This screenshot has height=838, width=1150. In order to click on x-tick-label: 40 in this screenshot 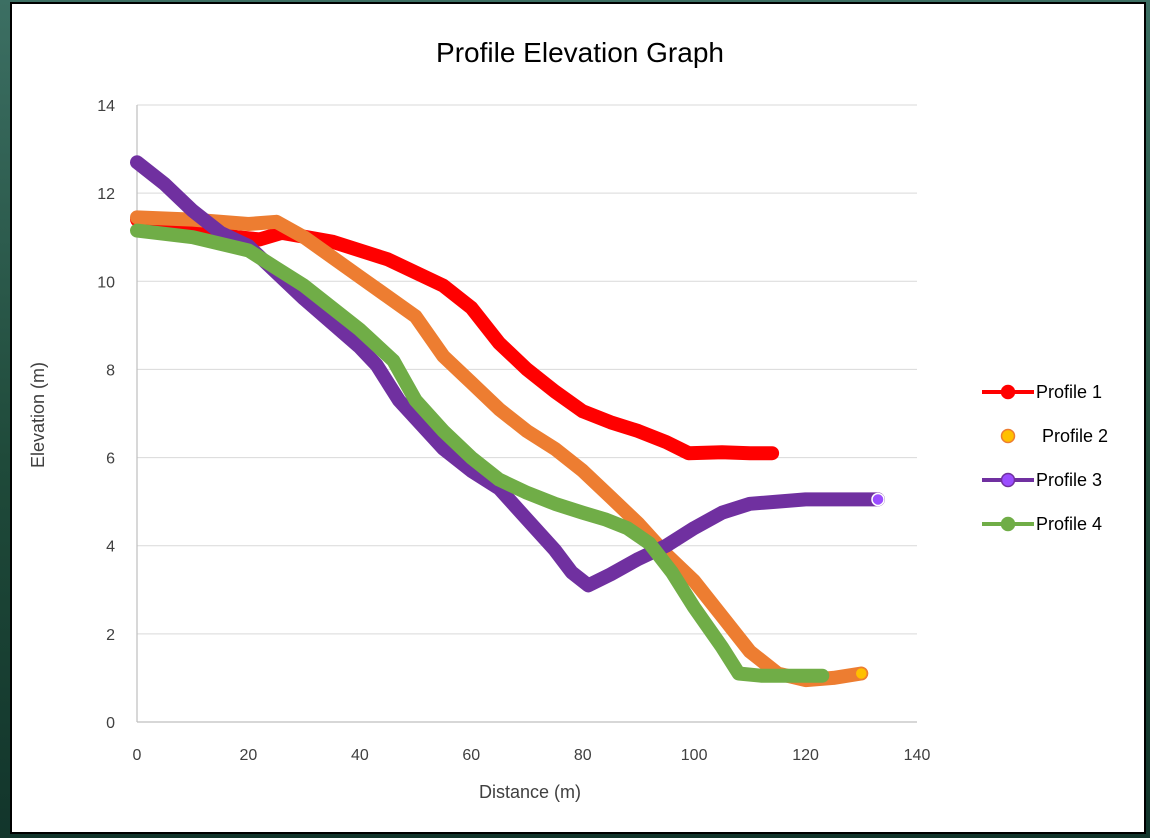, I will do `click(360, 755)`.